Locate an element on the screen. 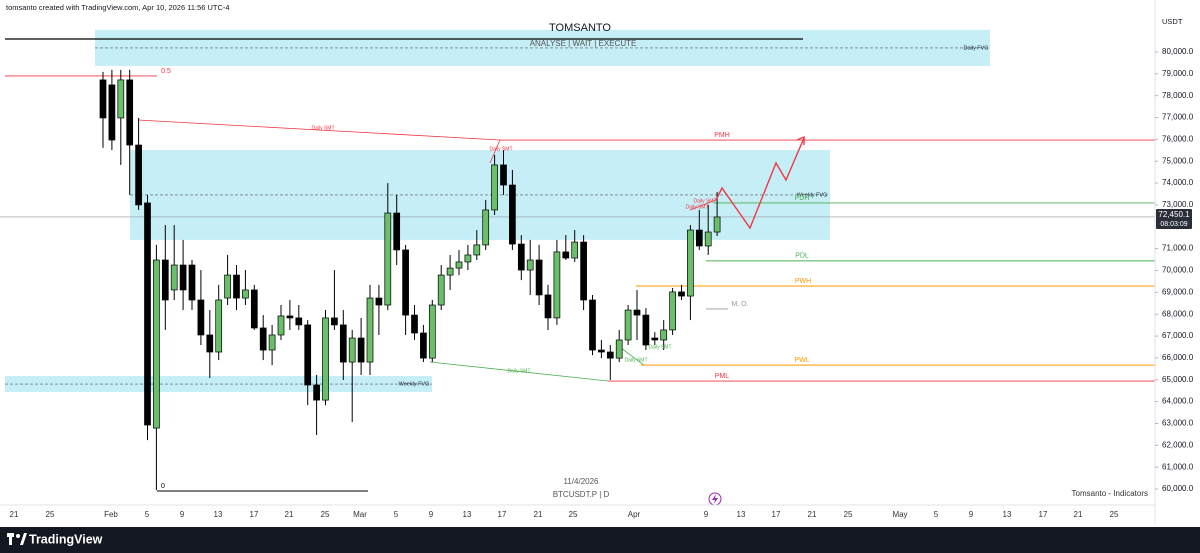  x-tick-label: Feb is located at coordinates (111, 514).